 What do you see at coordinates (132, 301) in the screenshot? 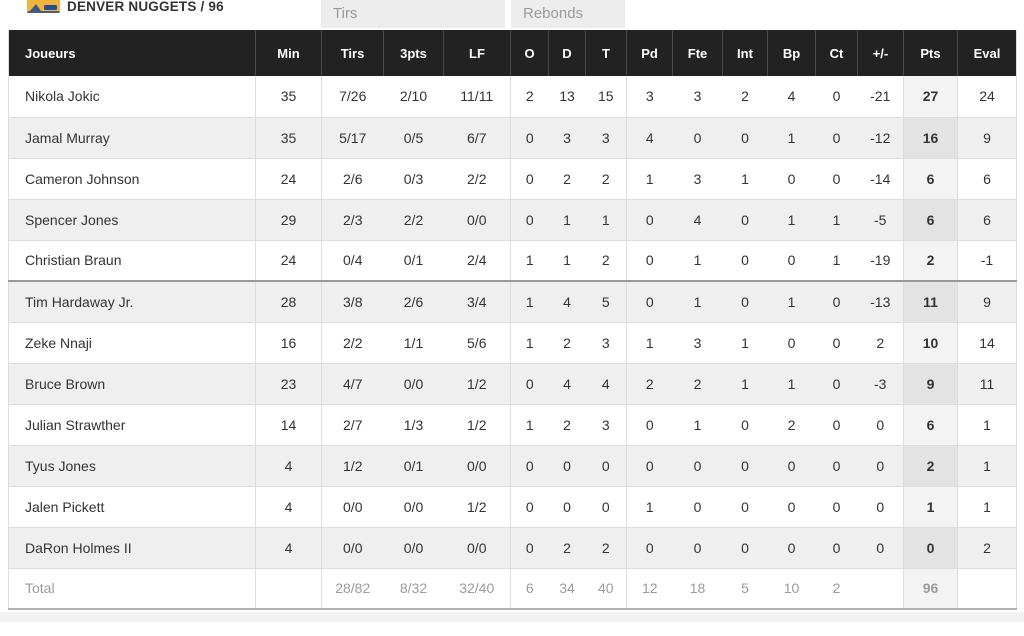
I see `player-name-cell: Tim Hardaway Jr.` at bounding box center [132, 301].